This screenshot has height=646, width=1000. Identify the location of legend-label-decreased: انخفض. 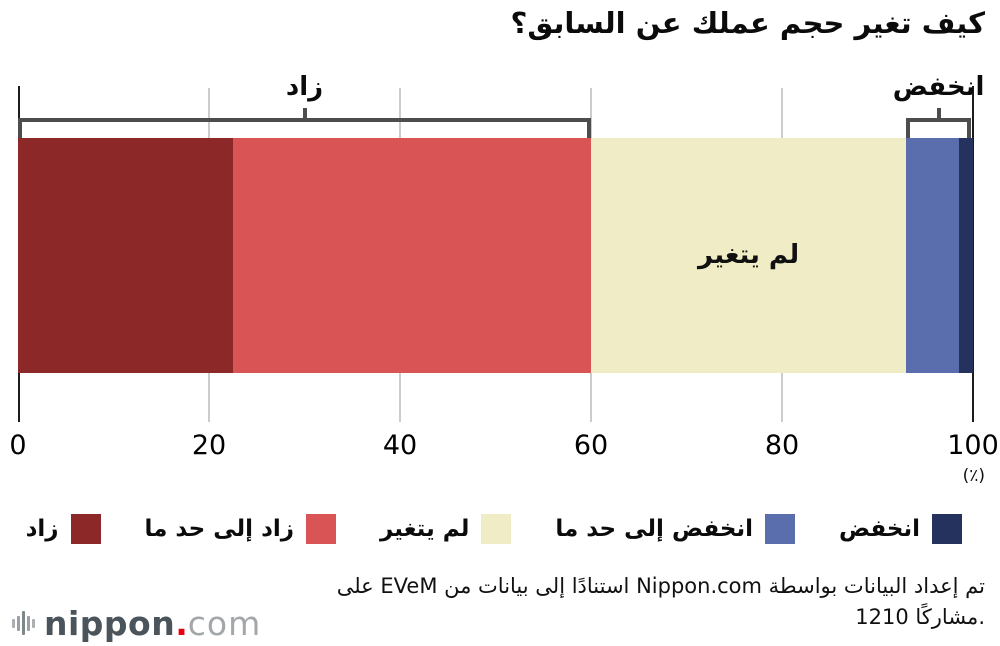
(879, 529).